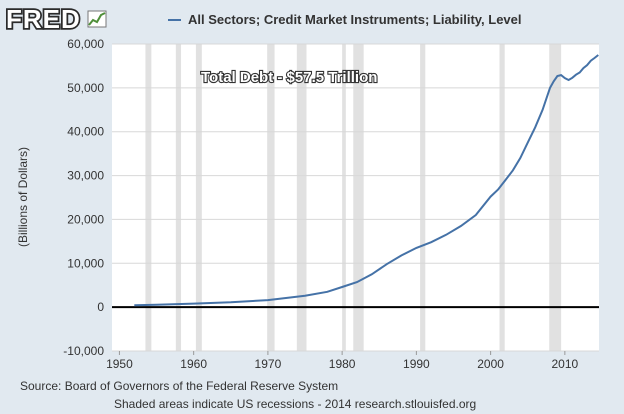  Describe the element at coordinates (268, 364) in the screenshot. I see `x-tick-label-2: 1970` at that location.